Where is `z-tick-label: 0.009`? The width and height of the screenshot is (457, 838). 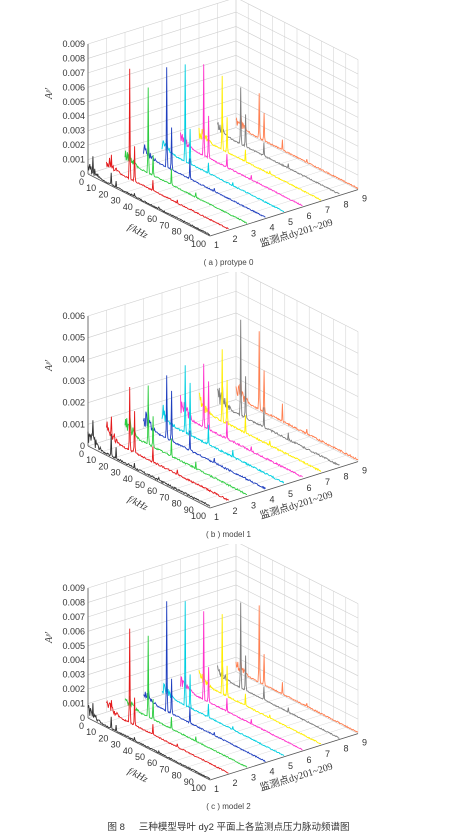
z-tick-label: 0.009 is located at coordinates (73, 588).